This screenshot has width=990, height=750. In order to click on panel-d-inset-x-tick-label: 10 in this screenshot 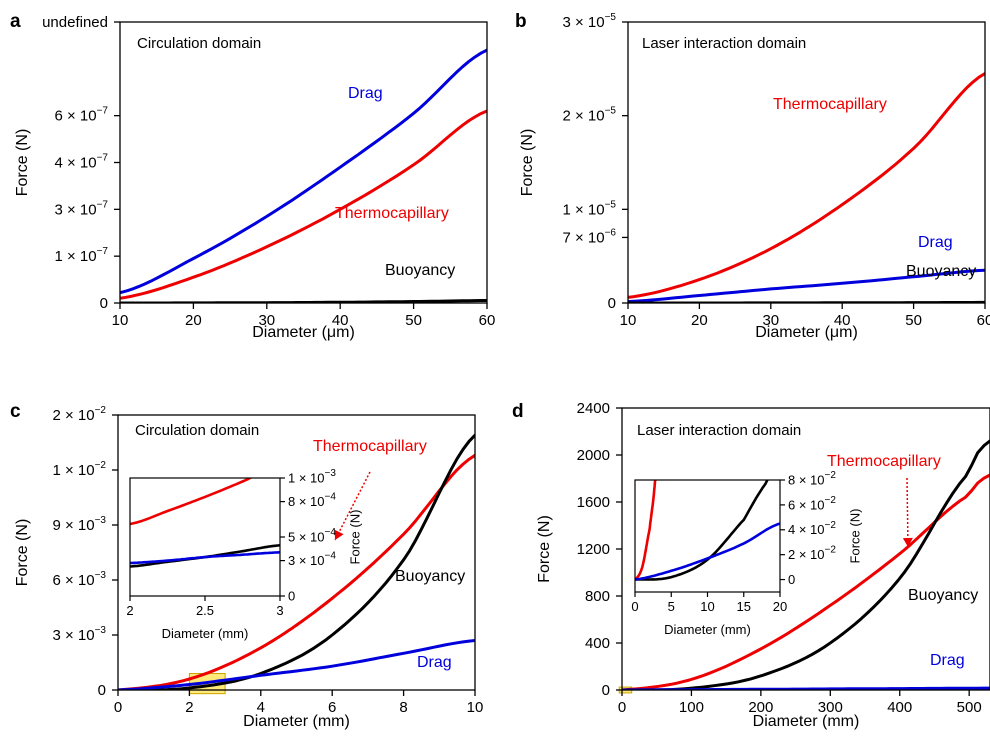, I will do `click(707, 606)`.